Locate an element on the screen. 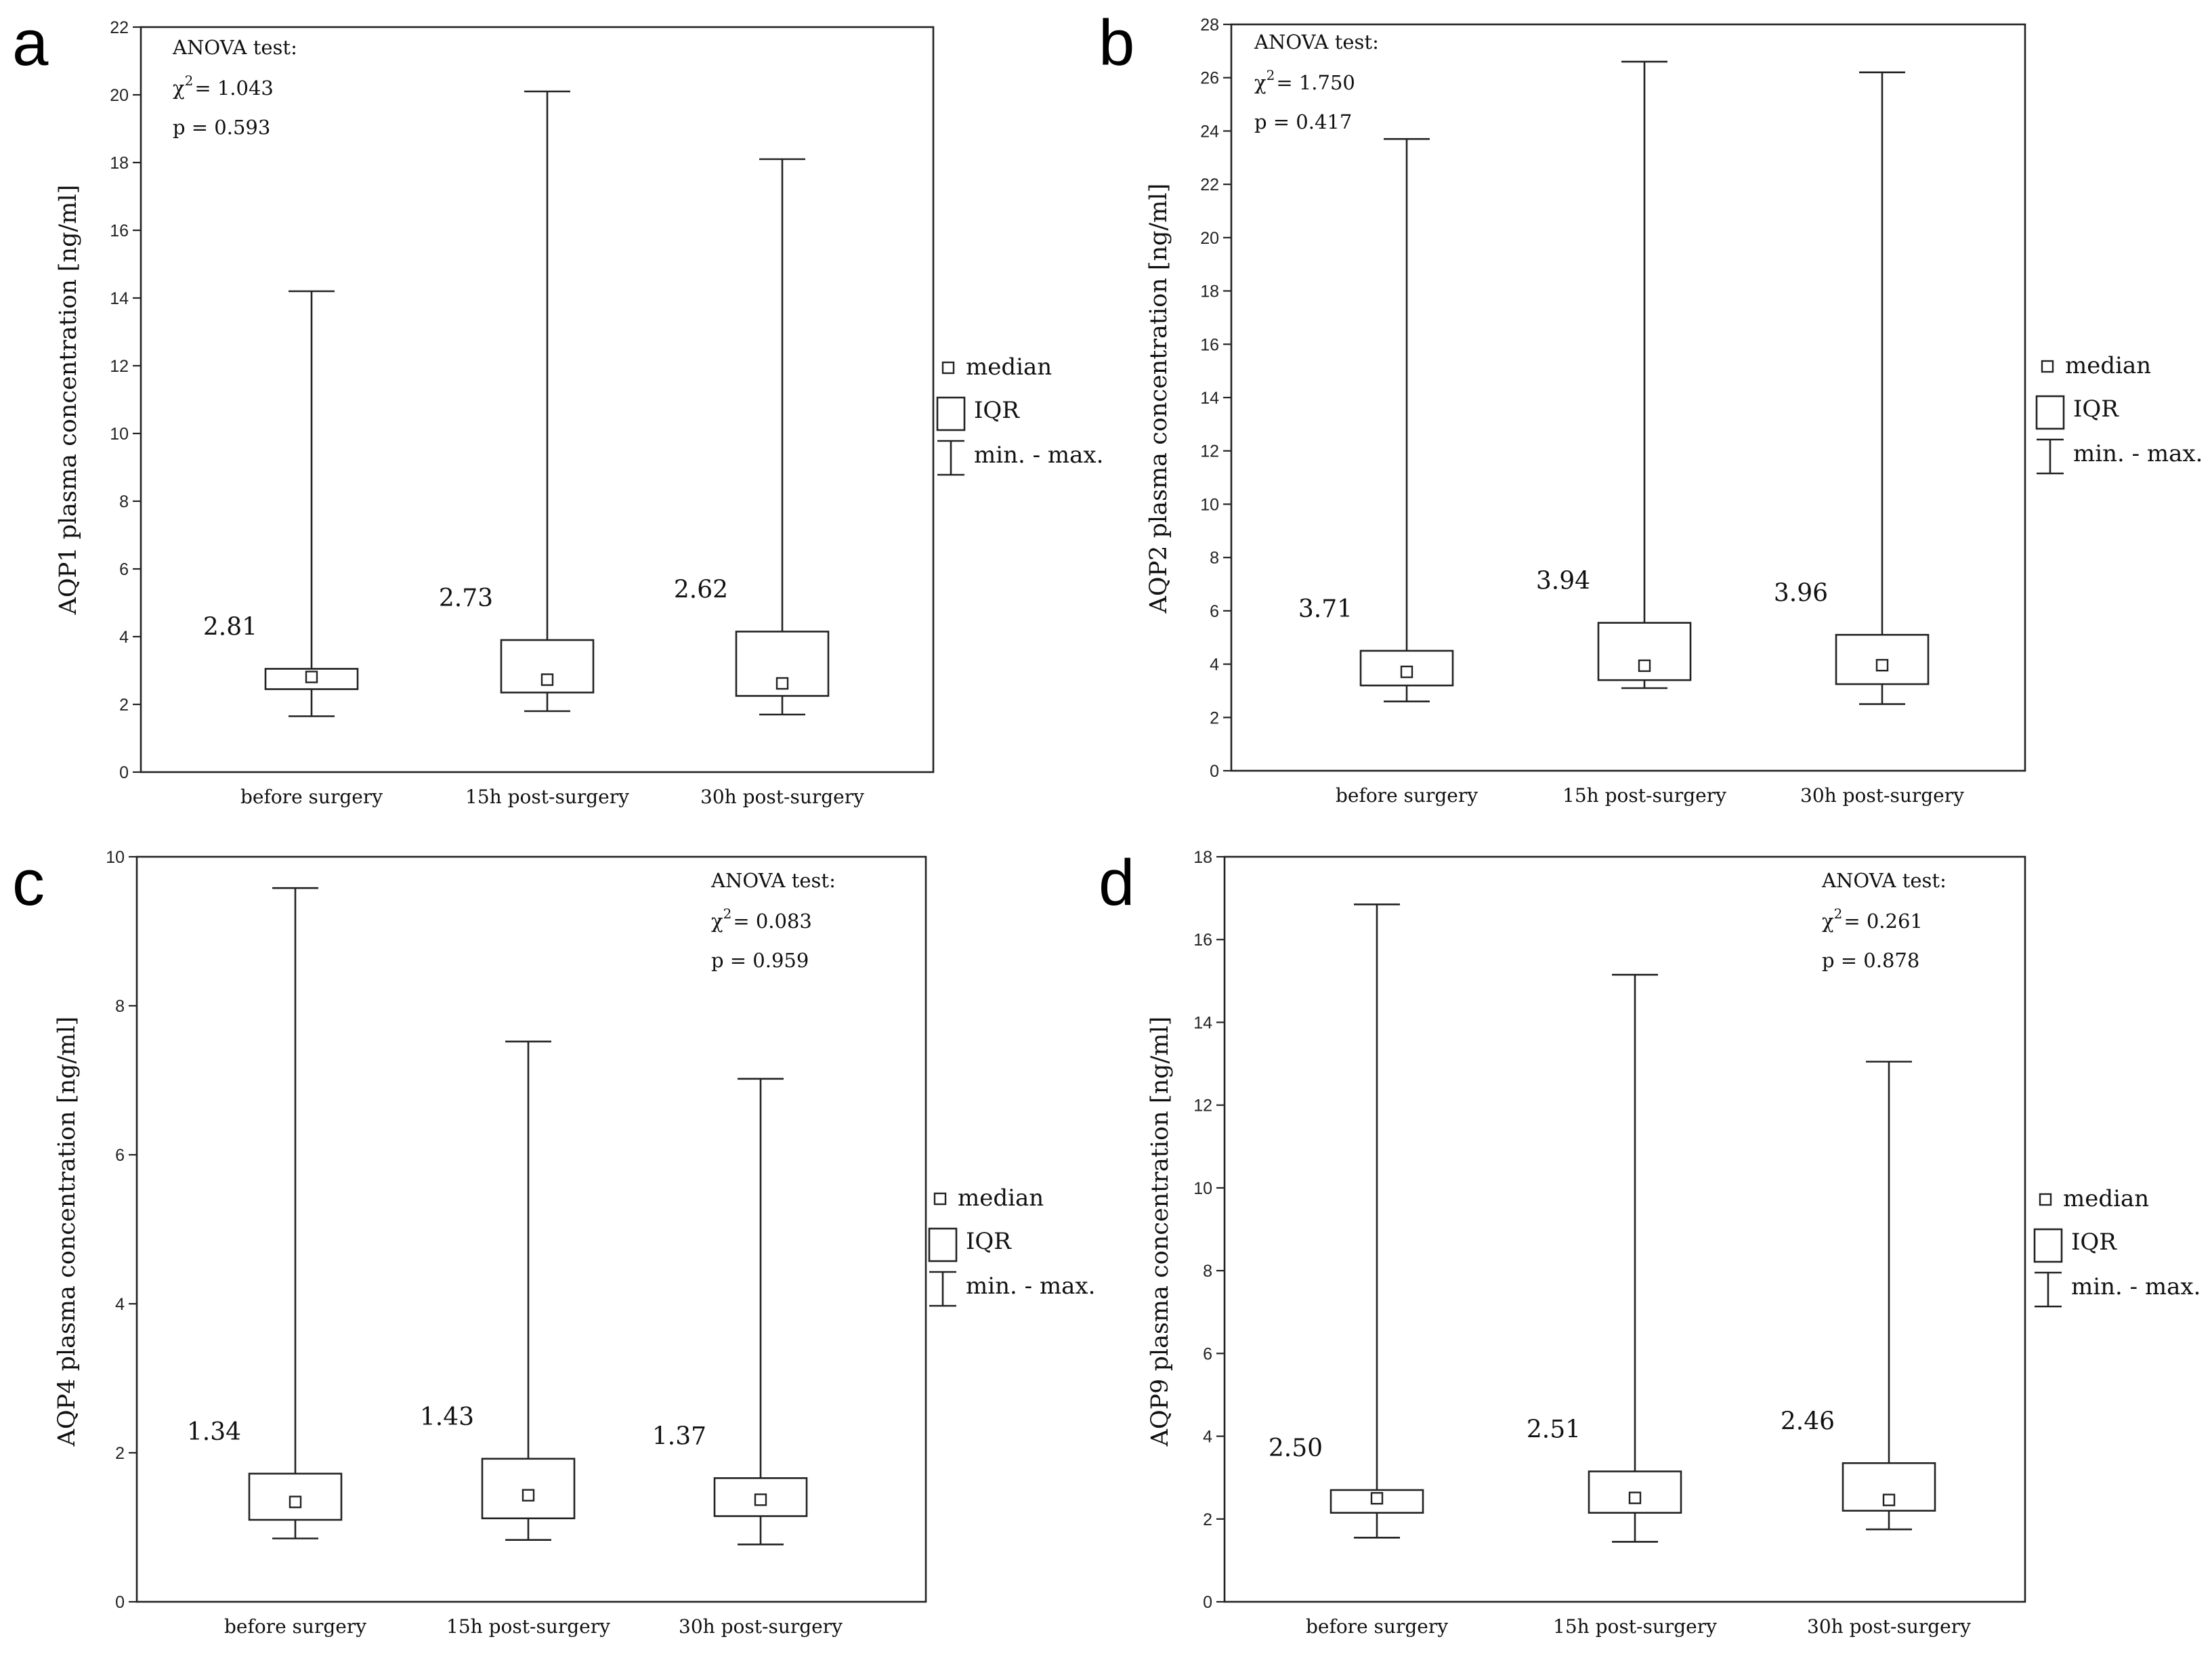 The image size is (2212, 1658). chi-square-value: χ2= 0.083 is located at coordinates (761, 919).